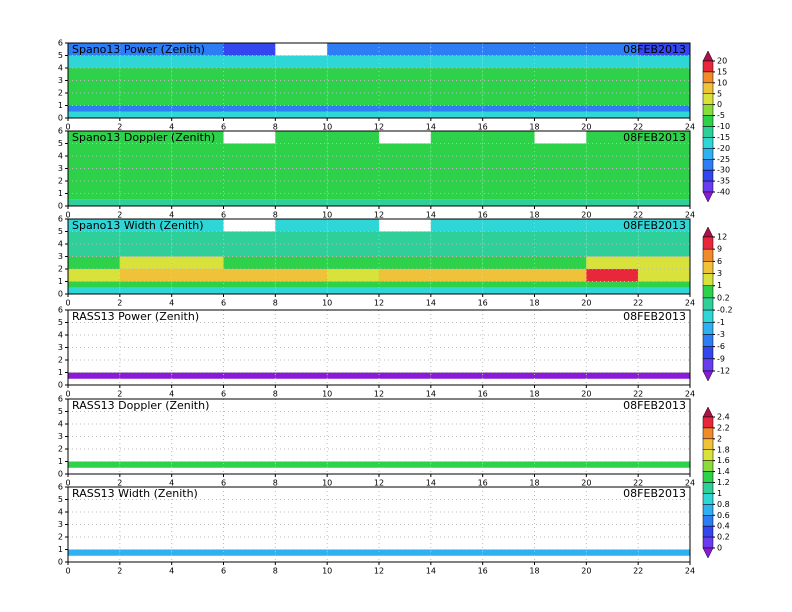 This screenshot has width=792, height=612. What do you see at coordinates (327, 127) in the screenshot?
I see `x-tick-label: 10` at bounding box center [327, 127].